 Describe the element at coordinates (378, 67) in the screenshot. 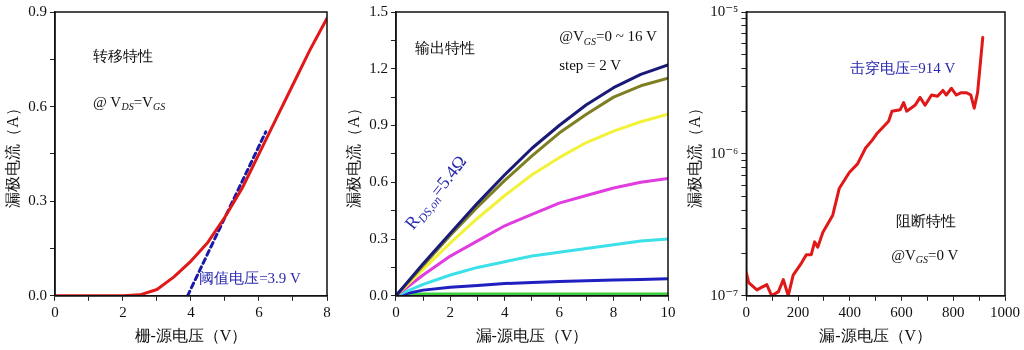

I see `y-tick-label: 1.2` at that location.